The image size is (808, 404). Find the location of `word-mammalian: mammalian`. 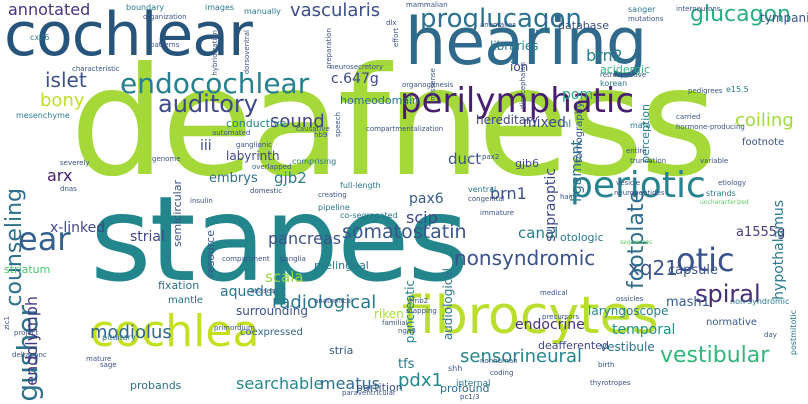

word-mammalian: mammalian is located at coordinates (427, 5).